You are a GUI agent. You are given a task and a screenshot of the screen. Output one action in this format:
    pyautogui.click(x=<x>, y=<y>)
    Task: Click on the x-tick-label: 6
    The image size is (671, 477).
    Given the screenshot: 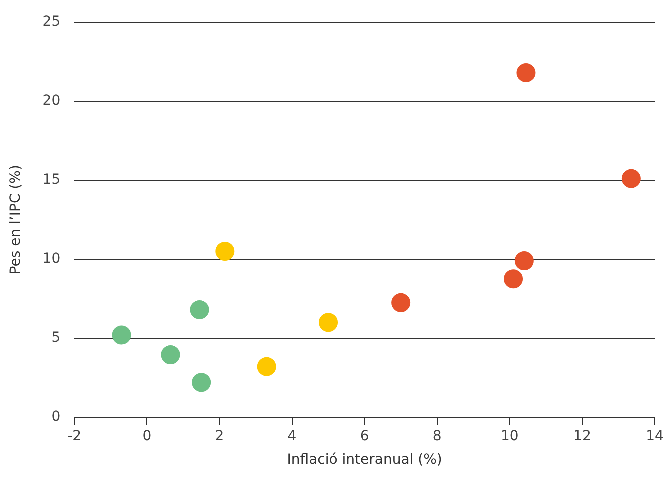 What is the action you would take?
    pyautogui.click(x=365, y=436)
    